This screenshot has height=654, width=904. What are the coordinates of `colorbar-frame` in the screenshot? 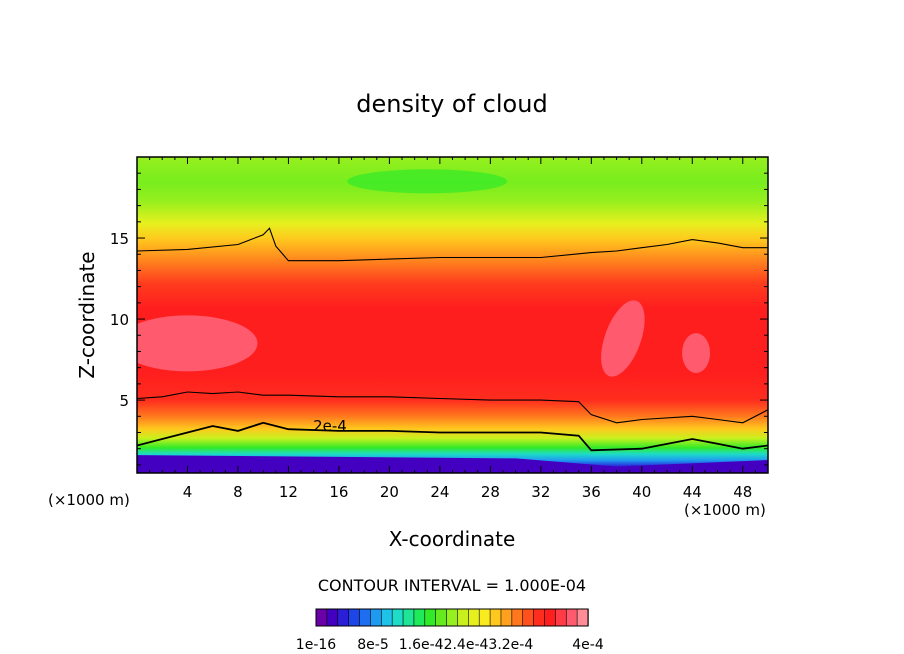 It's located at (452, 617).